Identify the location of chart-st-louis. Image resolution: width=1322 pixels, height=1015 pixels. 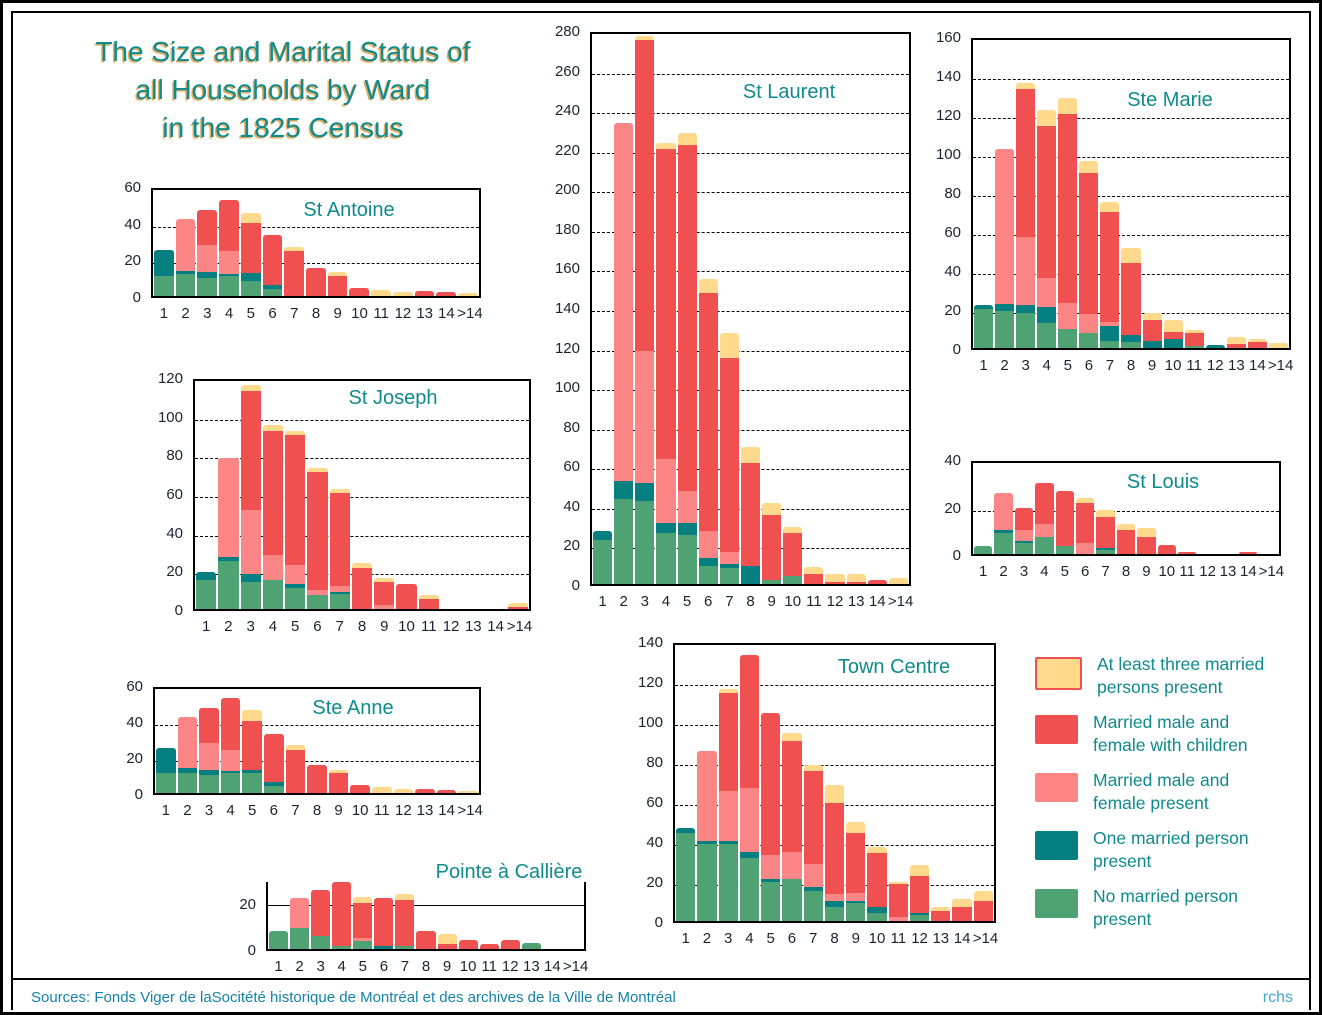
(1126, 508).